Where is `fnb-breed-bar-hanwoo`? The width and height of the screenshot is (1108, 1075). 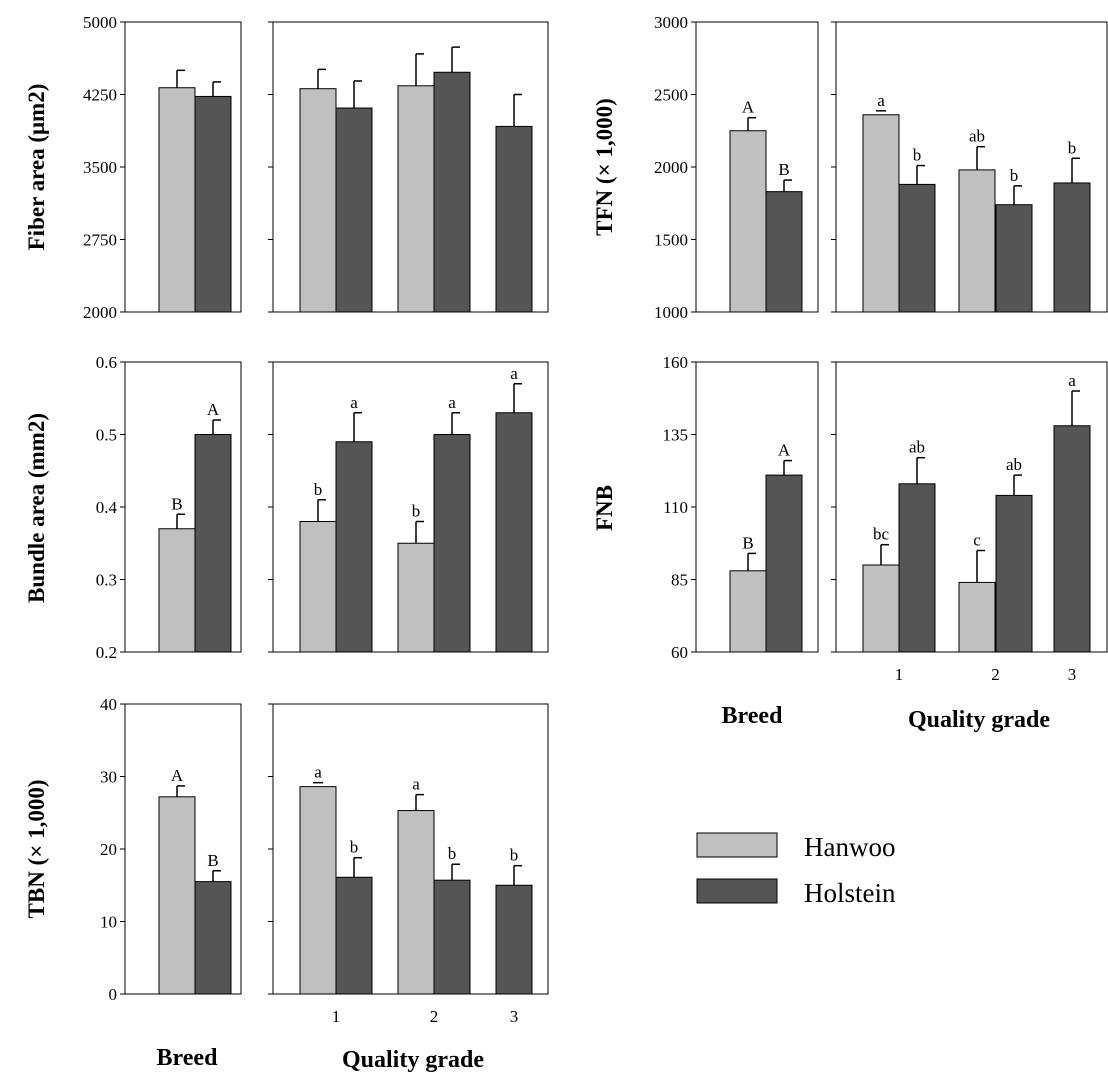 fnb-breed-bar-hanwoo is located at coordinates (748, 611).